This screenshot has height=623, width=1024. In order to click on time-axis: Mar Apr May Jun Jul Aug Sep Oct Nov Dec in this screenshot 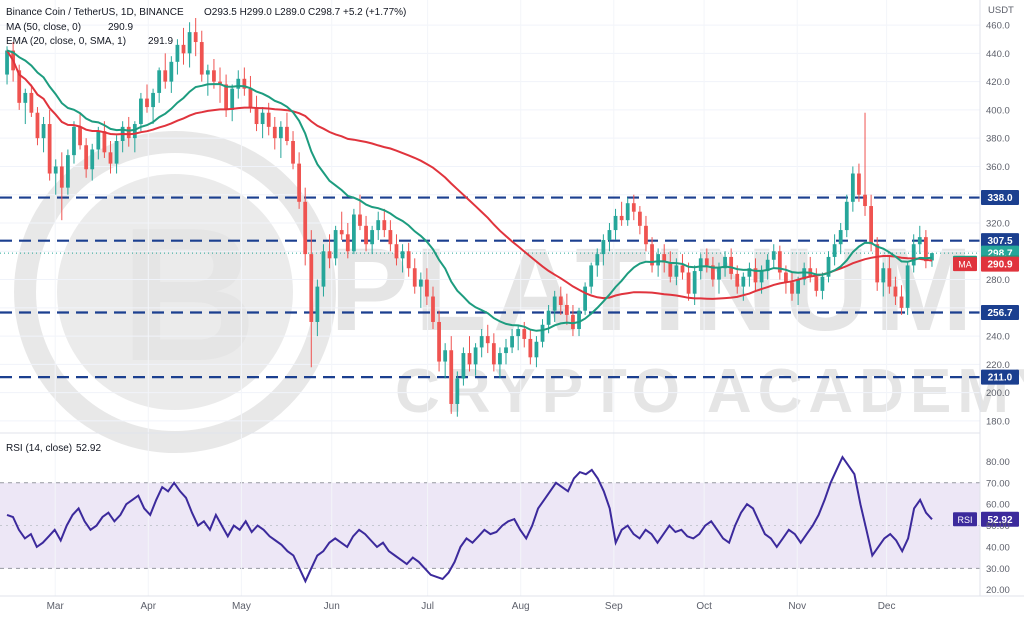, I will do `click(471, 606)`.